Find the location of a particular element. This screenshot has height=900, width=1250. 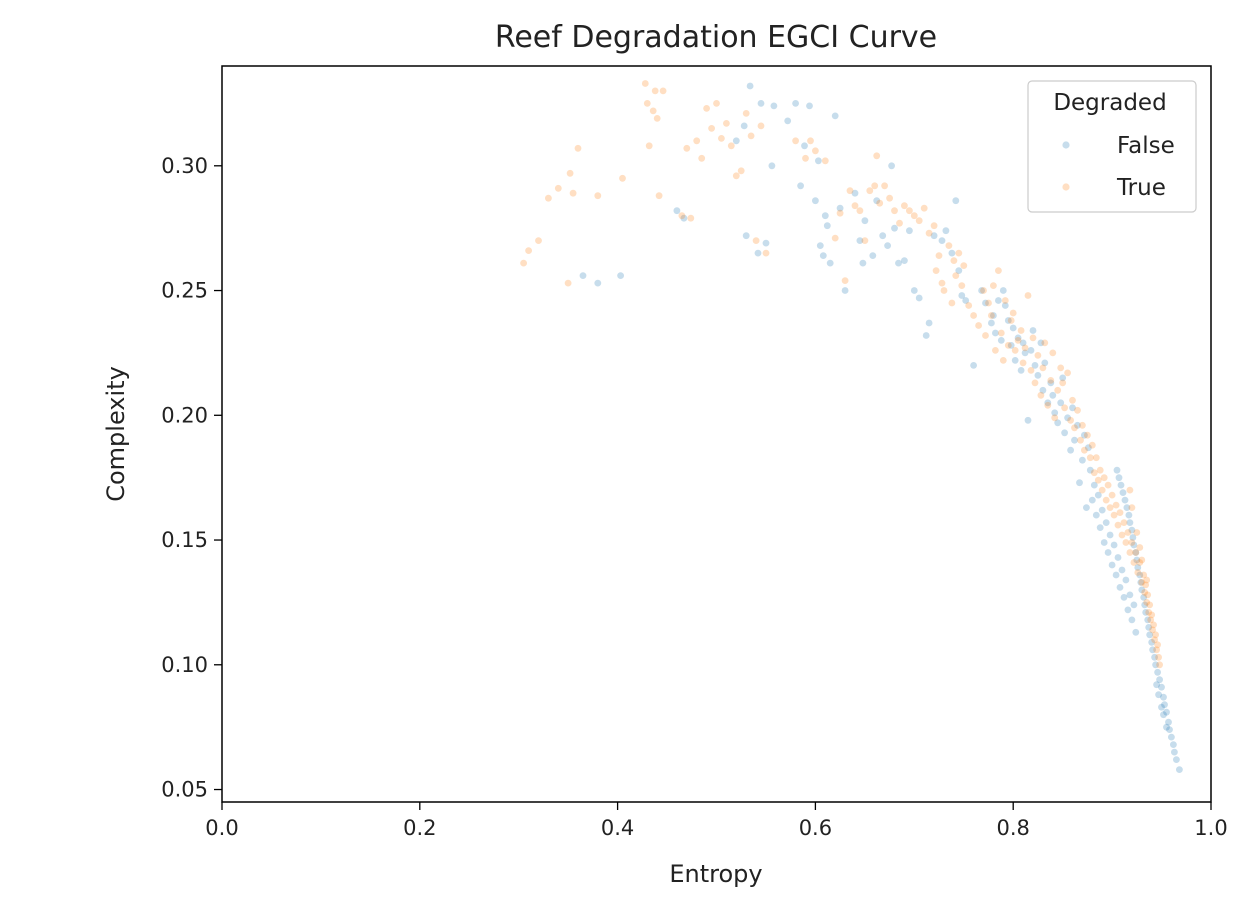

x-tick-label: 0.4 is located at coordinates (617, 828).